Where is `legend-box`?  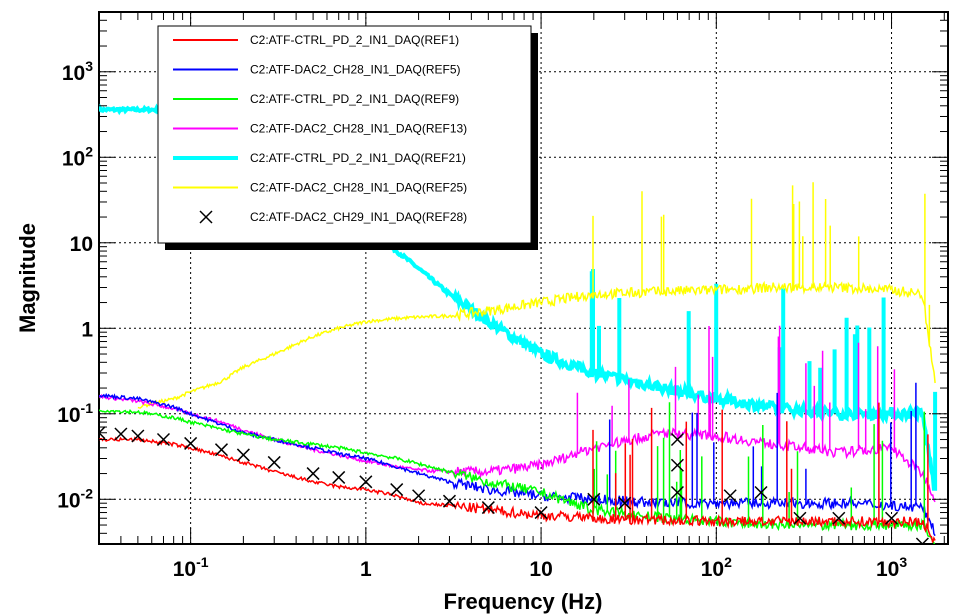 legend-box is located at coordinates (344, 134).